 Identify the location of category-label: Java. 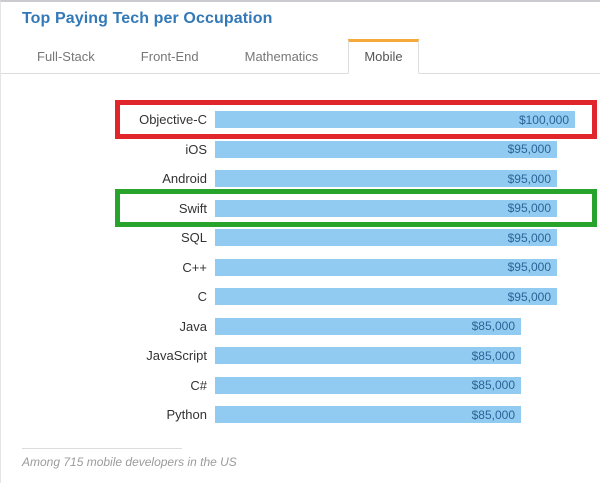
(193, 326).